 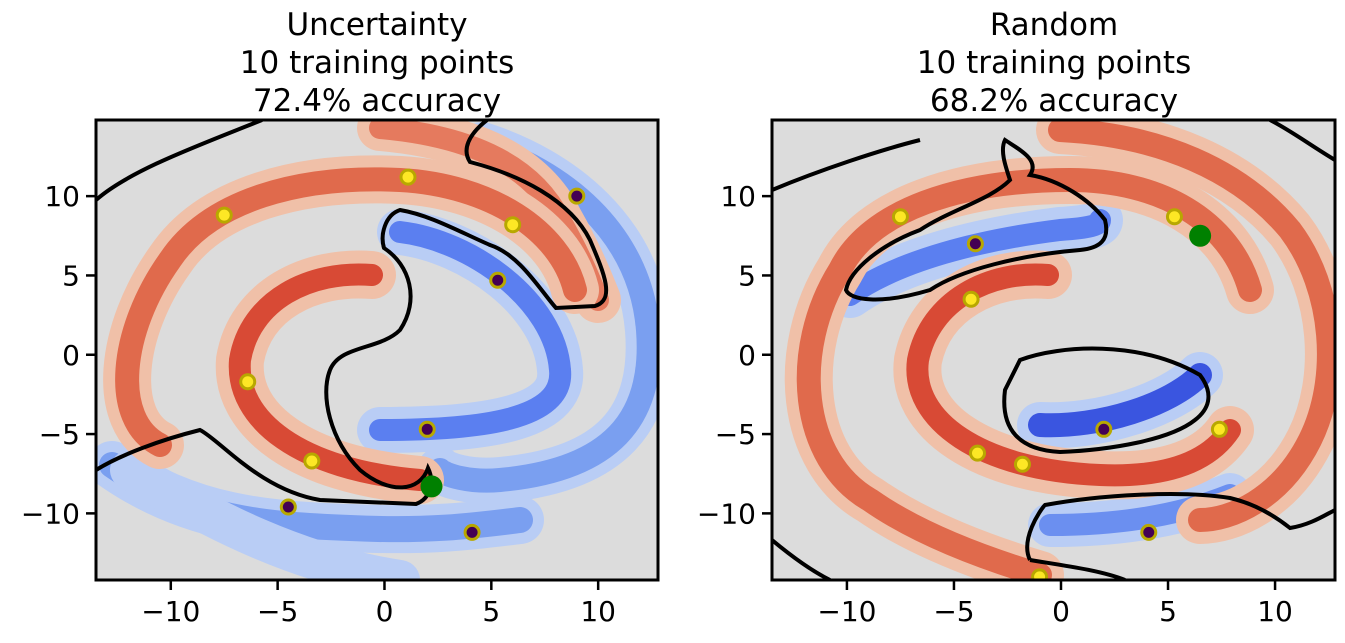 I want to click on scatter-points, so click(x=1059, y=394).